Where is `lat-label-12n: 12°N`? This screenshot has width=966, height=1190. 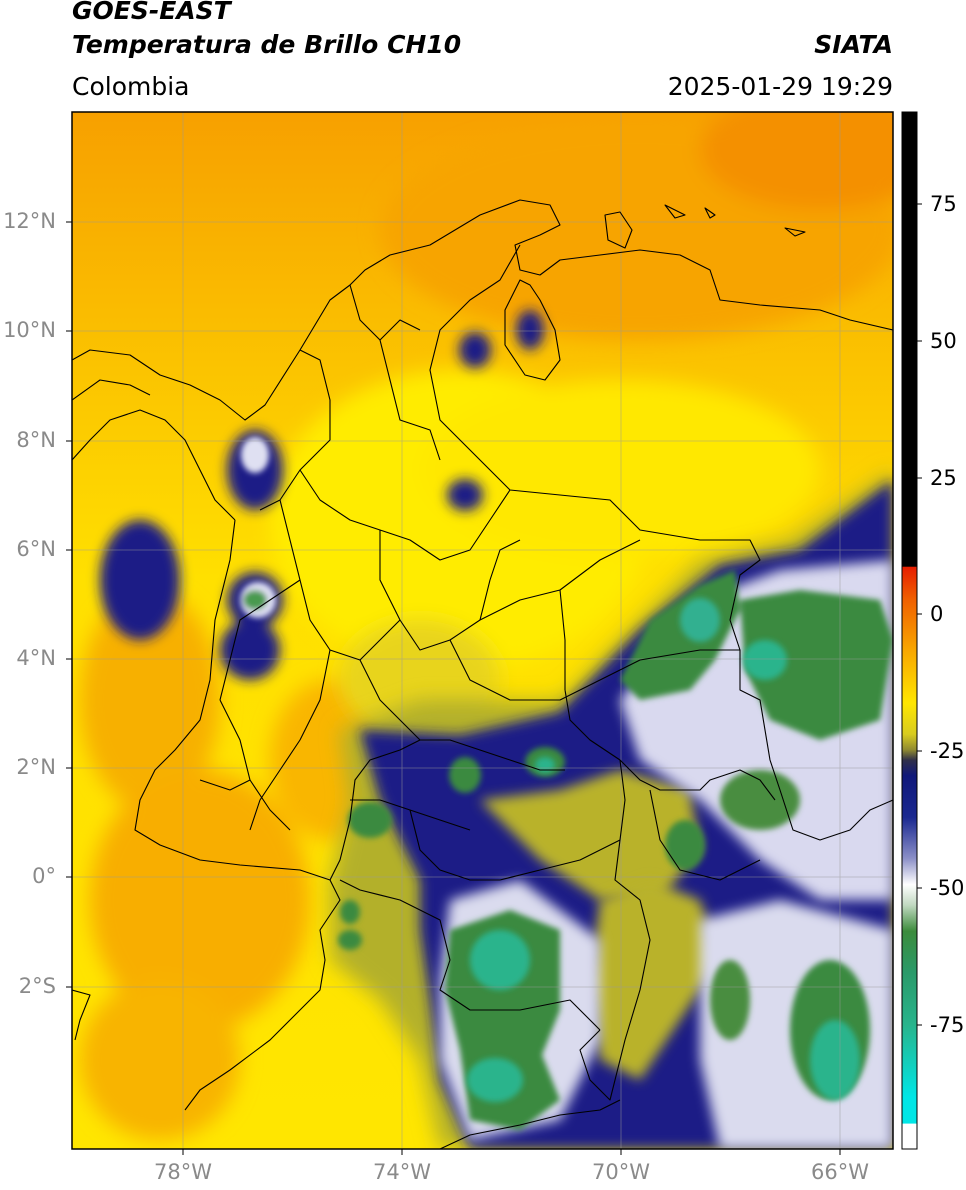 lat-label-12n: 12°N is located at coordinates (29, 221).